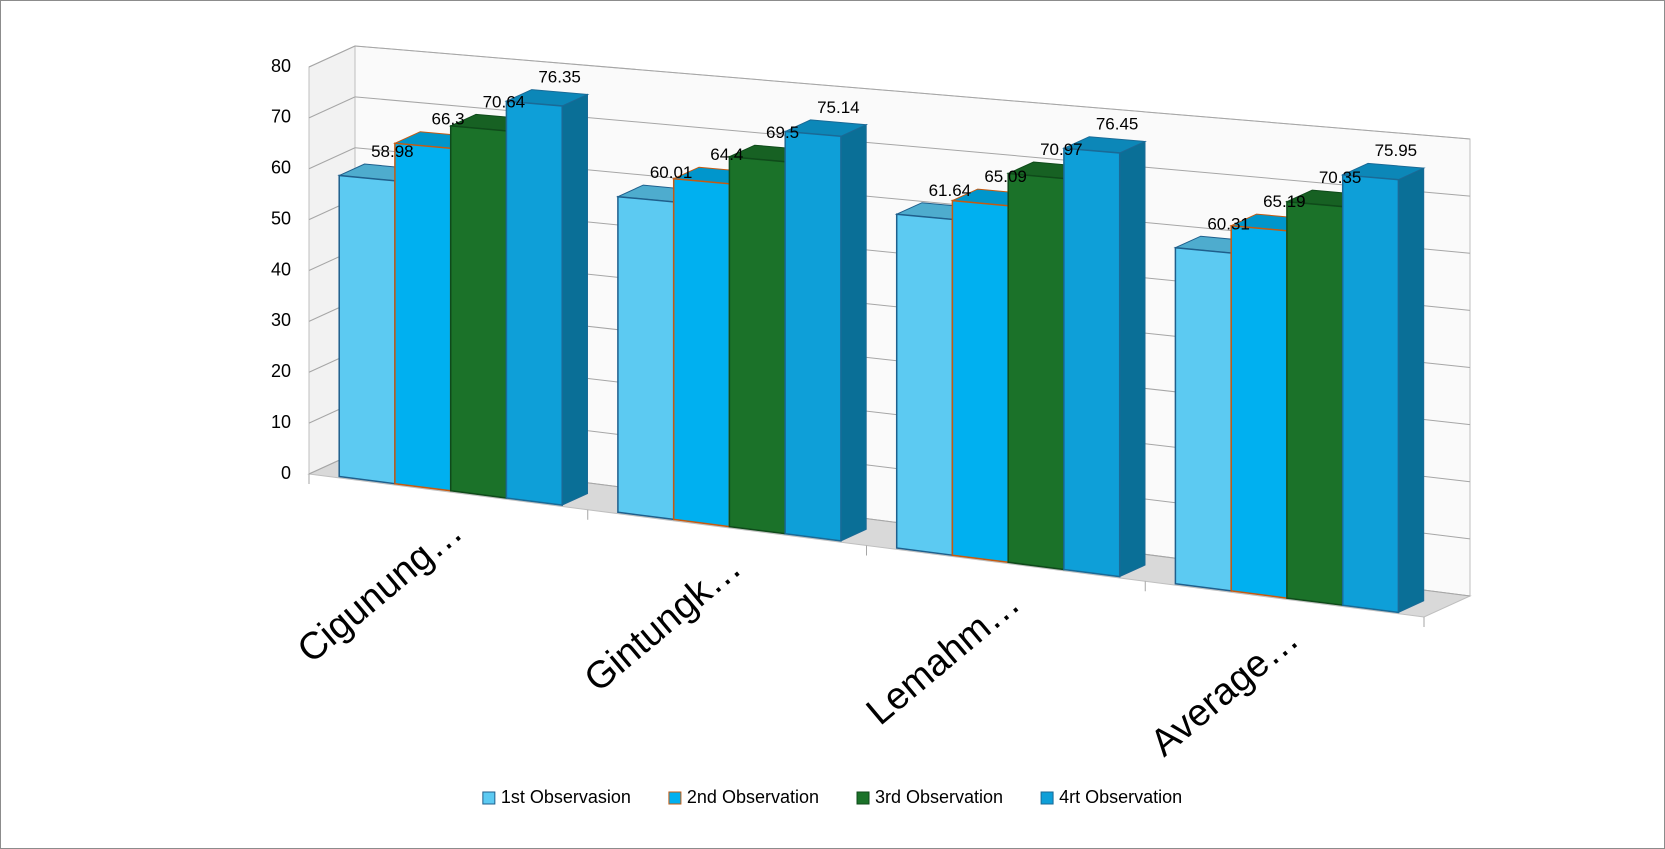 This screenshot has height=849, width=1665. I want to click on value-label: 65.19, so click(1284, 201).